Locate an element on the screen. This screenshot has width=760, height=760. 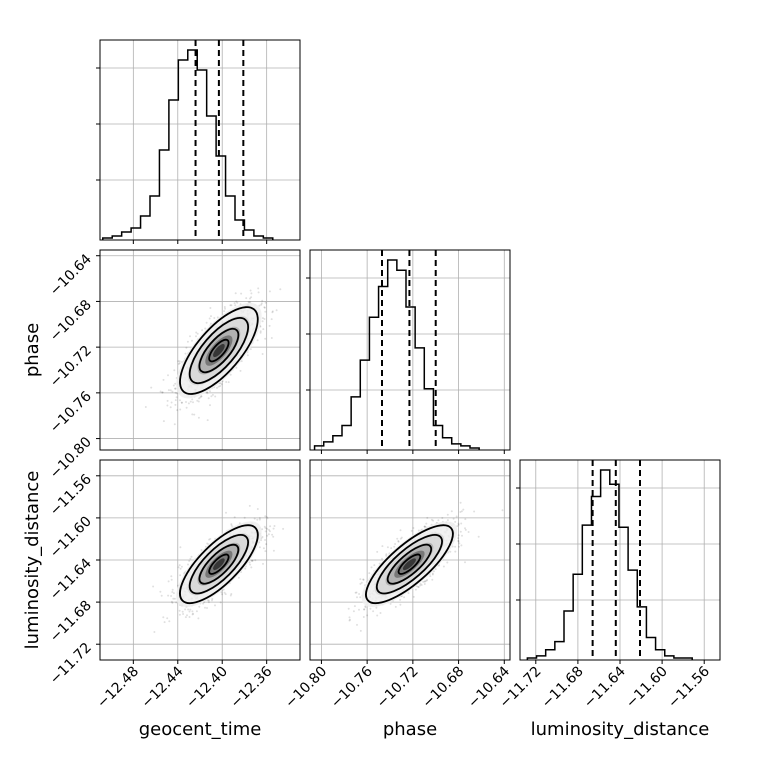
x-tick-label-geocent-time-0: −12.48 is located at coordinates (118, 688).